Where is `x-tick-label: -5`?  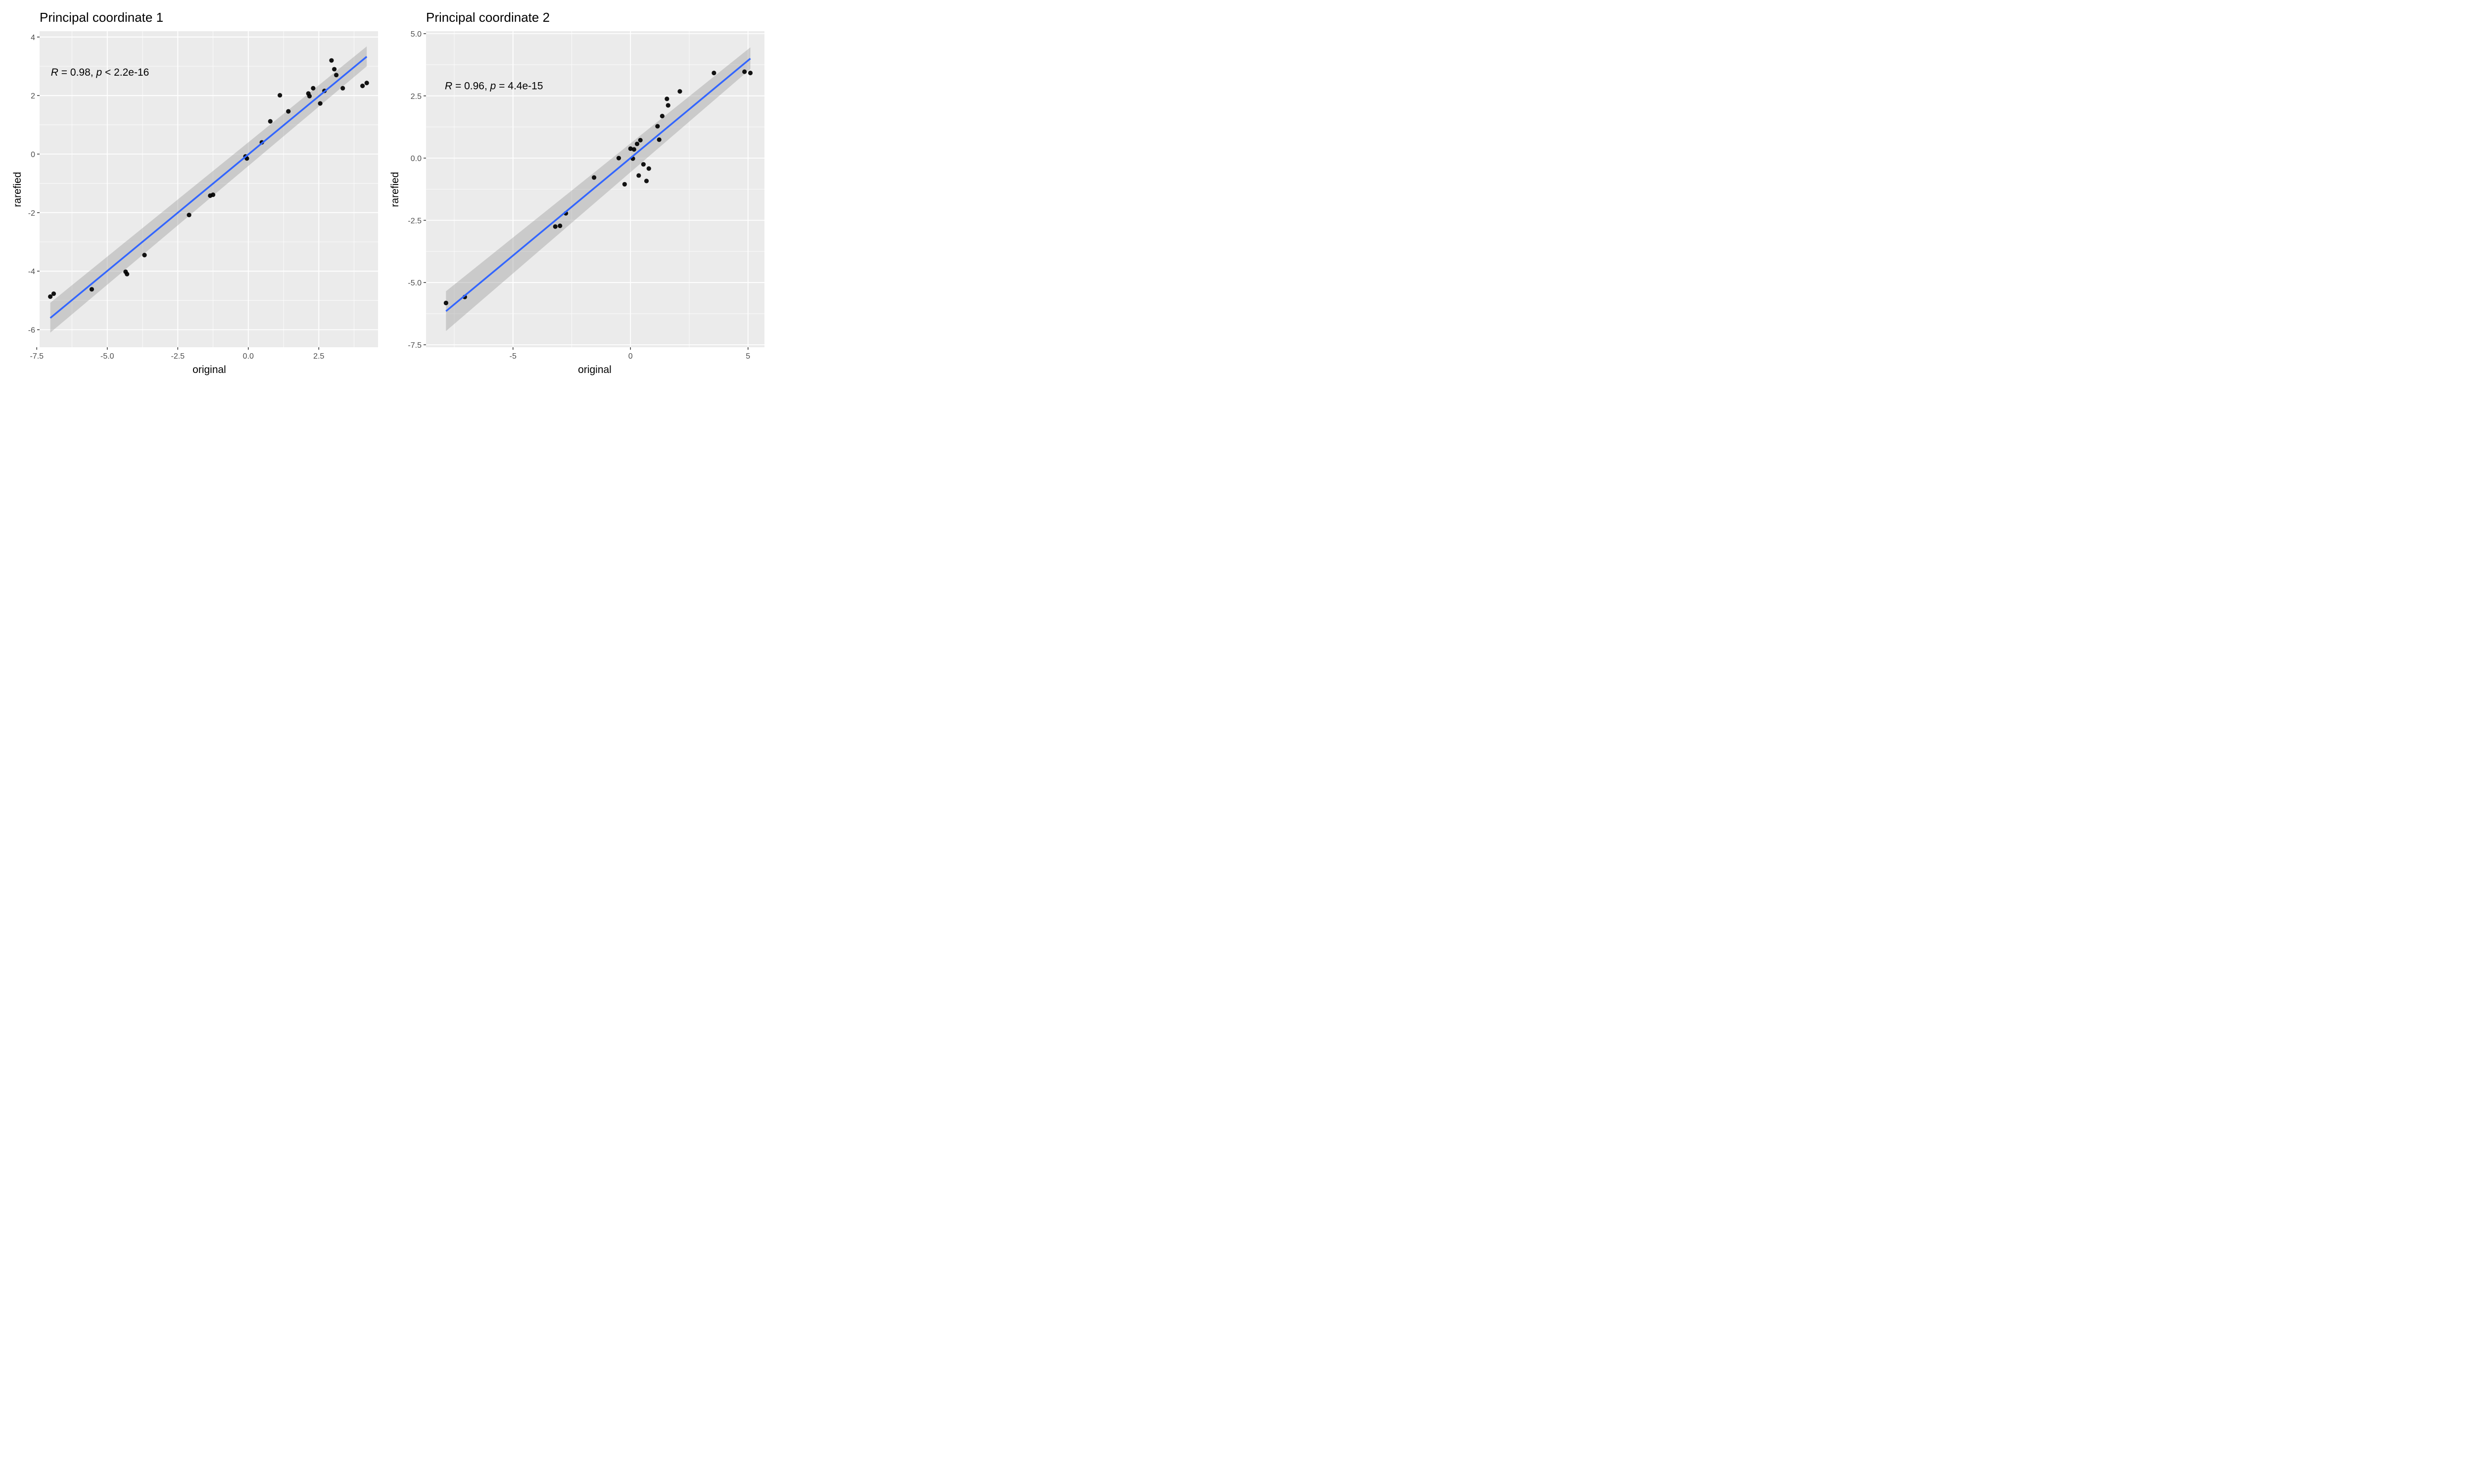
x-tick-label: -5 is located at coordinates (514, 356).